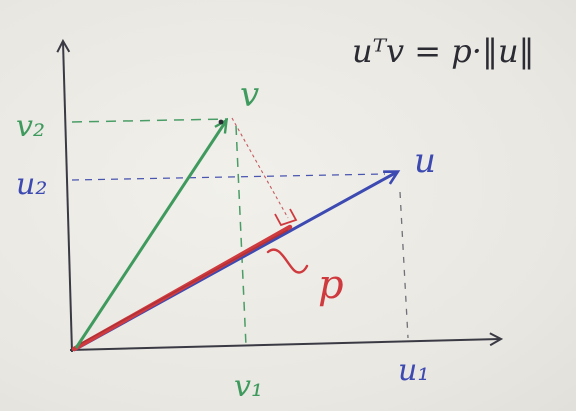 This screenshot has width=576, height=411. What do you see at coordinates (228, 177) in the screenshot?
I see `u2-guide-line` at bounding box center [228, 177].